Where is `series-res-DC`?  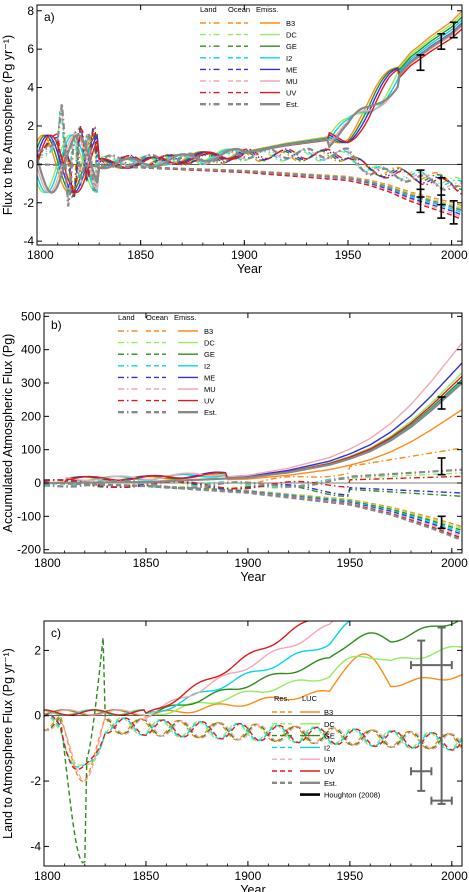
series-res-DC is located at coordinates (253, 739).